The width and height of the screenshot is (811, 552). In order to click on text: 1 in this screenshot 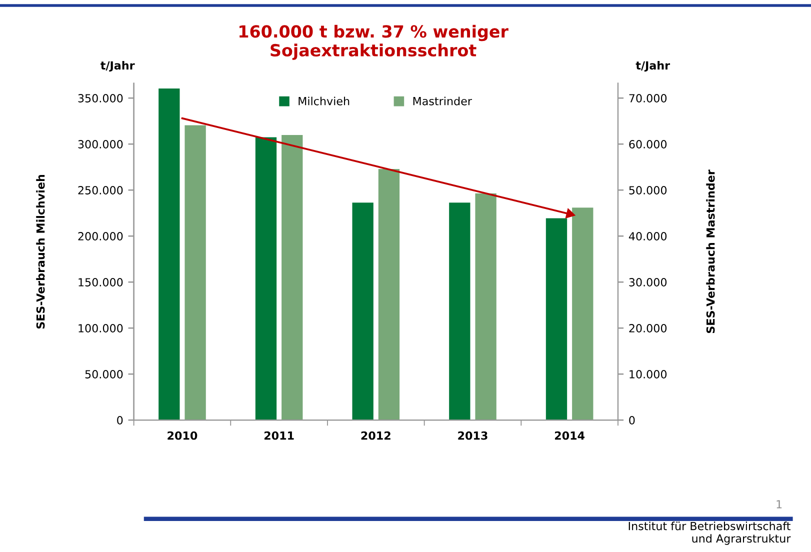, I will do `click(779, 504)`.